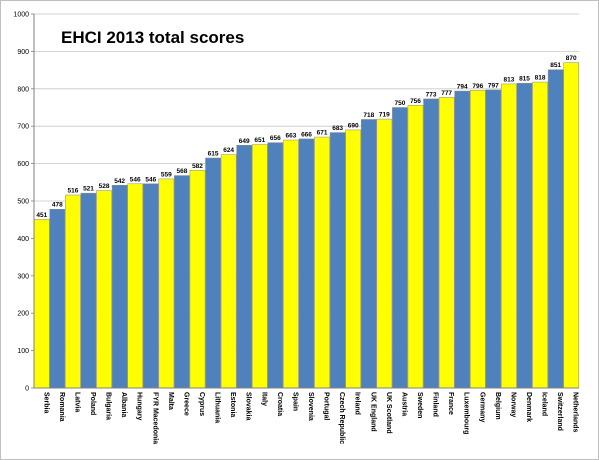 The width and height of the screenshot is (599, 460). I want to click on data-label: 683, so click(337, 128).